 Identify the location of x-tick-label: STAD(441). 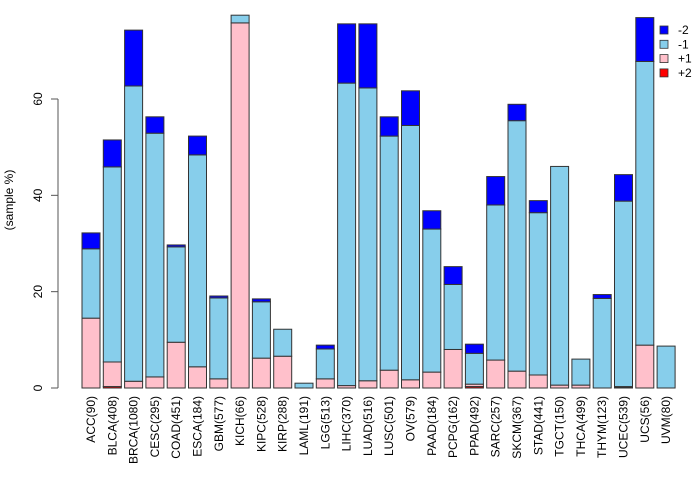
(538, 425).